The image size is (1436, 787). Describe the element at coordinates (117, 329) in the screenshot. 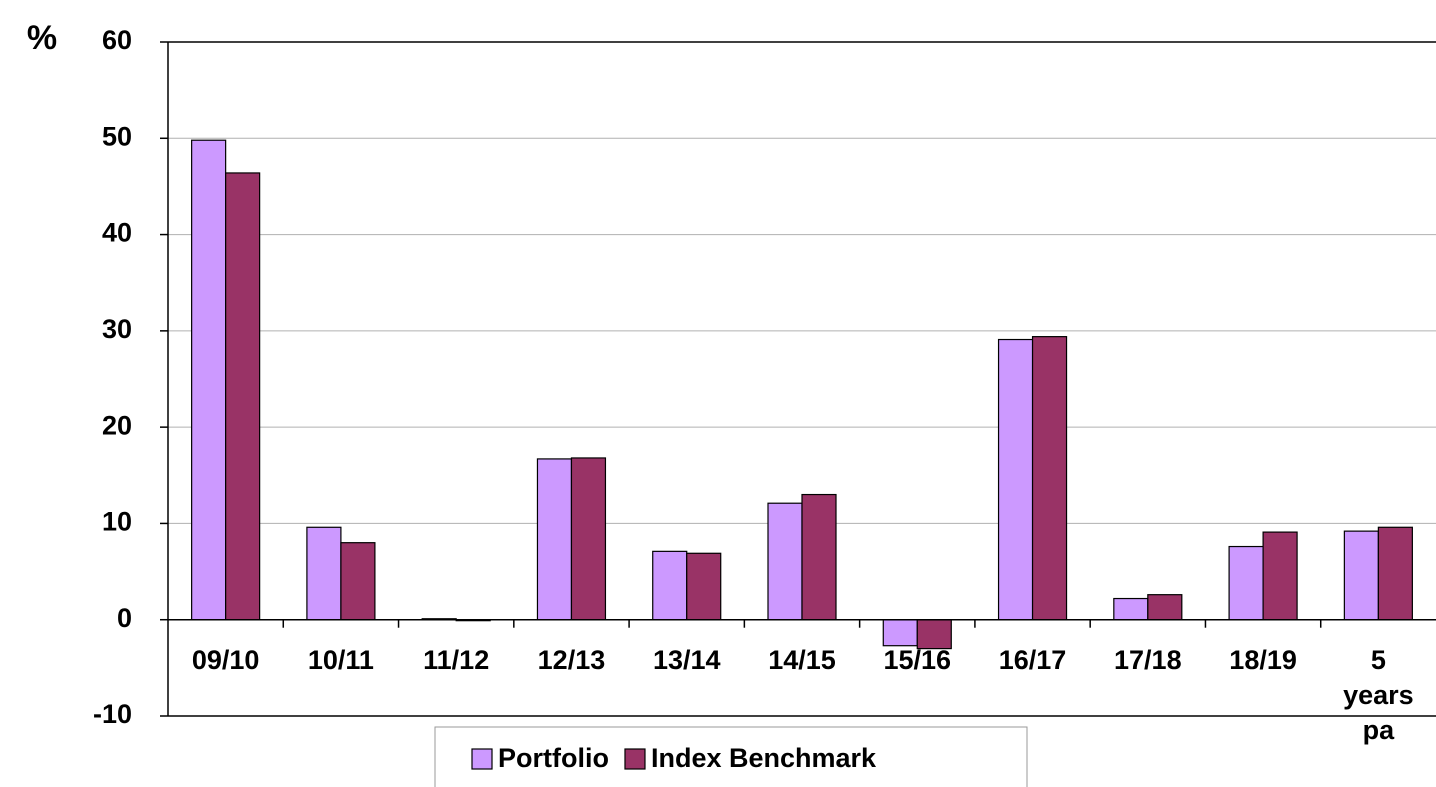

I see `y-tick-label: 30` at that location.